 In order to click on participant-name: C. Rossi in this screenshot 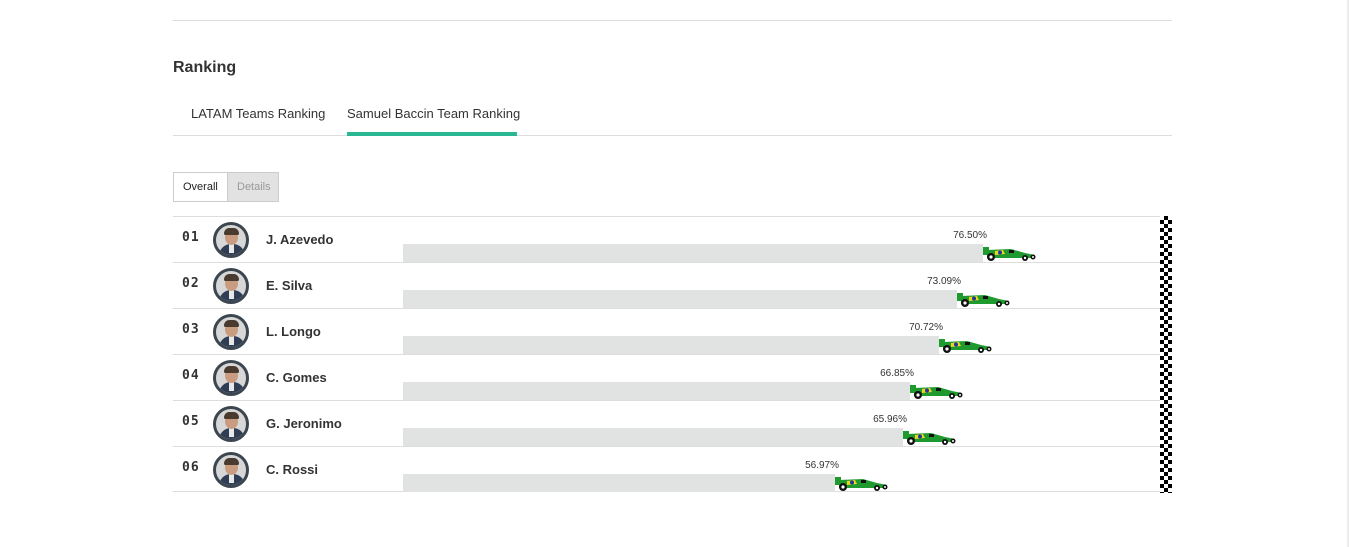, I will do `click(292, 469)`.